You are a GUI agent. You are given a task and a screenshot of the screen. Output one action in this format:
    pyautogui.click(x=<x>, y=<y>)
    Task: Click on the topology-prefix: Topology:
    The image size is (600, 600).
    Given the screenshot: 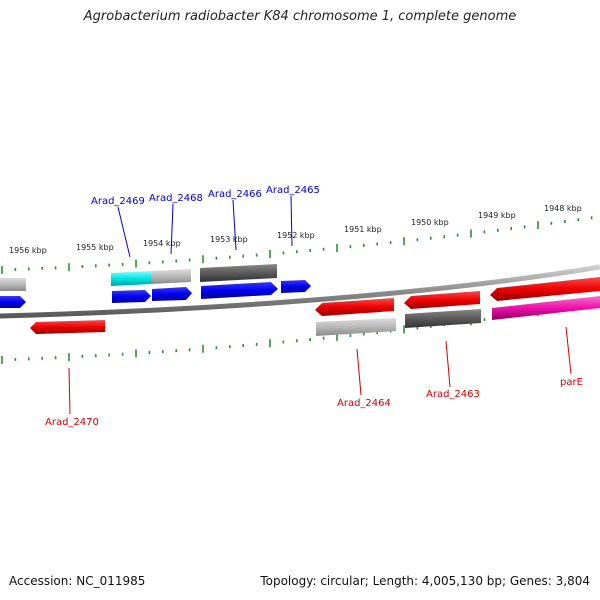 What is the action you would take?
    pyautogui.click(x=290, y=581)
    